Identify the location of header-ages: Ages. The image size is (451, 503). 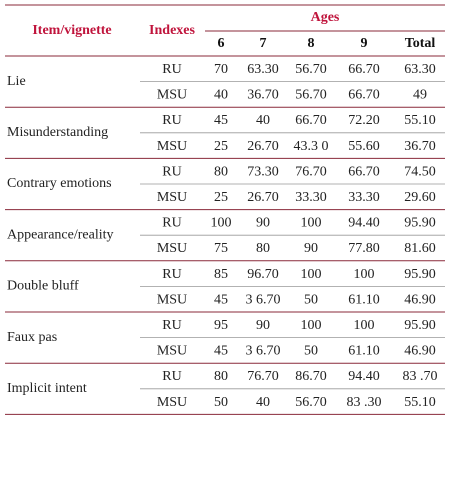
(325, 17).